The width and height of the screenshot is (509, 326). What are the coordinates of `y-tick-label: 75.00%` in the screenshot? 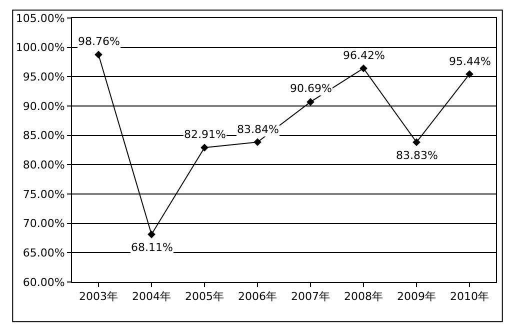 It's located at (43, 194).